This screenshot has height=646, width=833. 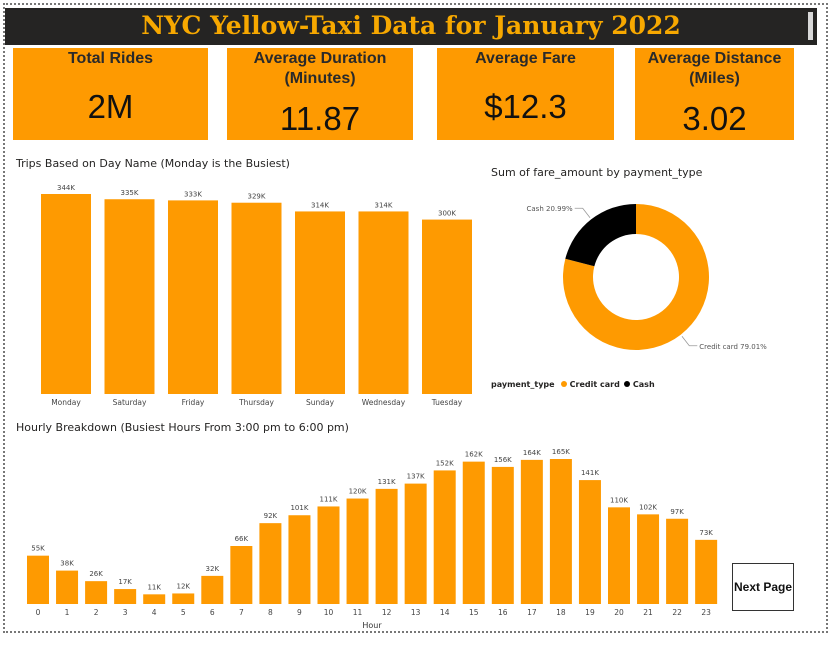 I want to click on x-axis-label: Hour, so click(x=372, y=625).